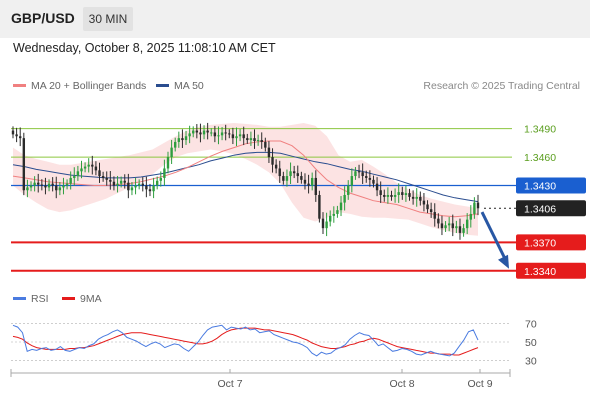 The image size is (590, 400). Describe the element at coordinates (540, 158) in the screenshot. I see `level-label-resistance-1: 1.3460` at that location.